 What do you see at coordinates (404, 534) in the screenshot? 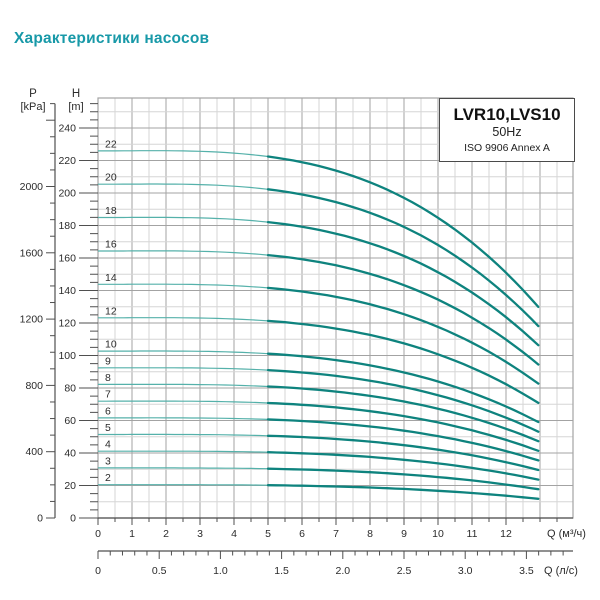
I see `tick-label: 9` at bounding box center [404, 534].